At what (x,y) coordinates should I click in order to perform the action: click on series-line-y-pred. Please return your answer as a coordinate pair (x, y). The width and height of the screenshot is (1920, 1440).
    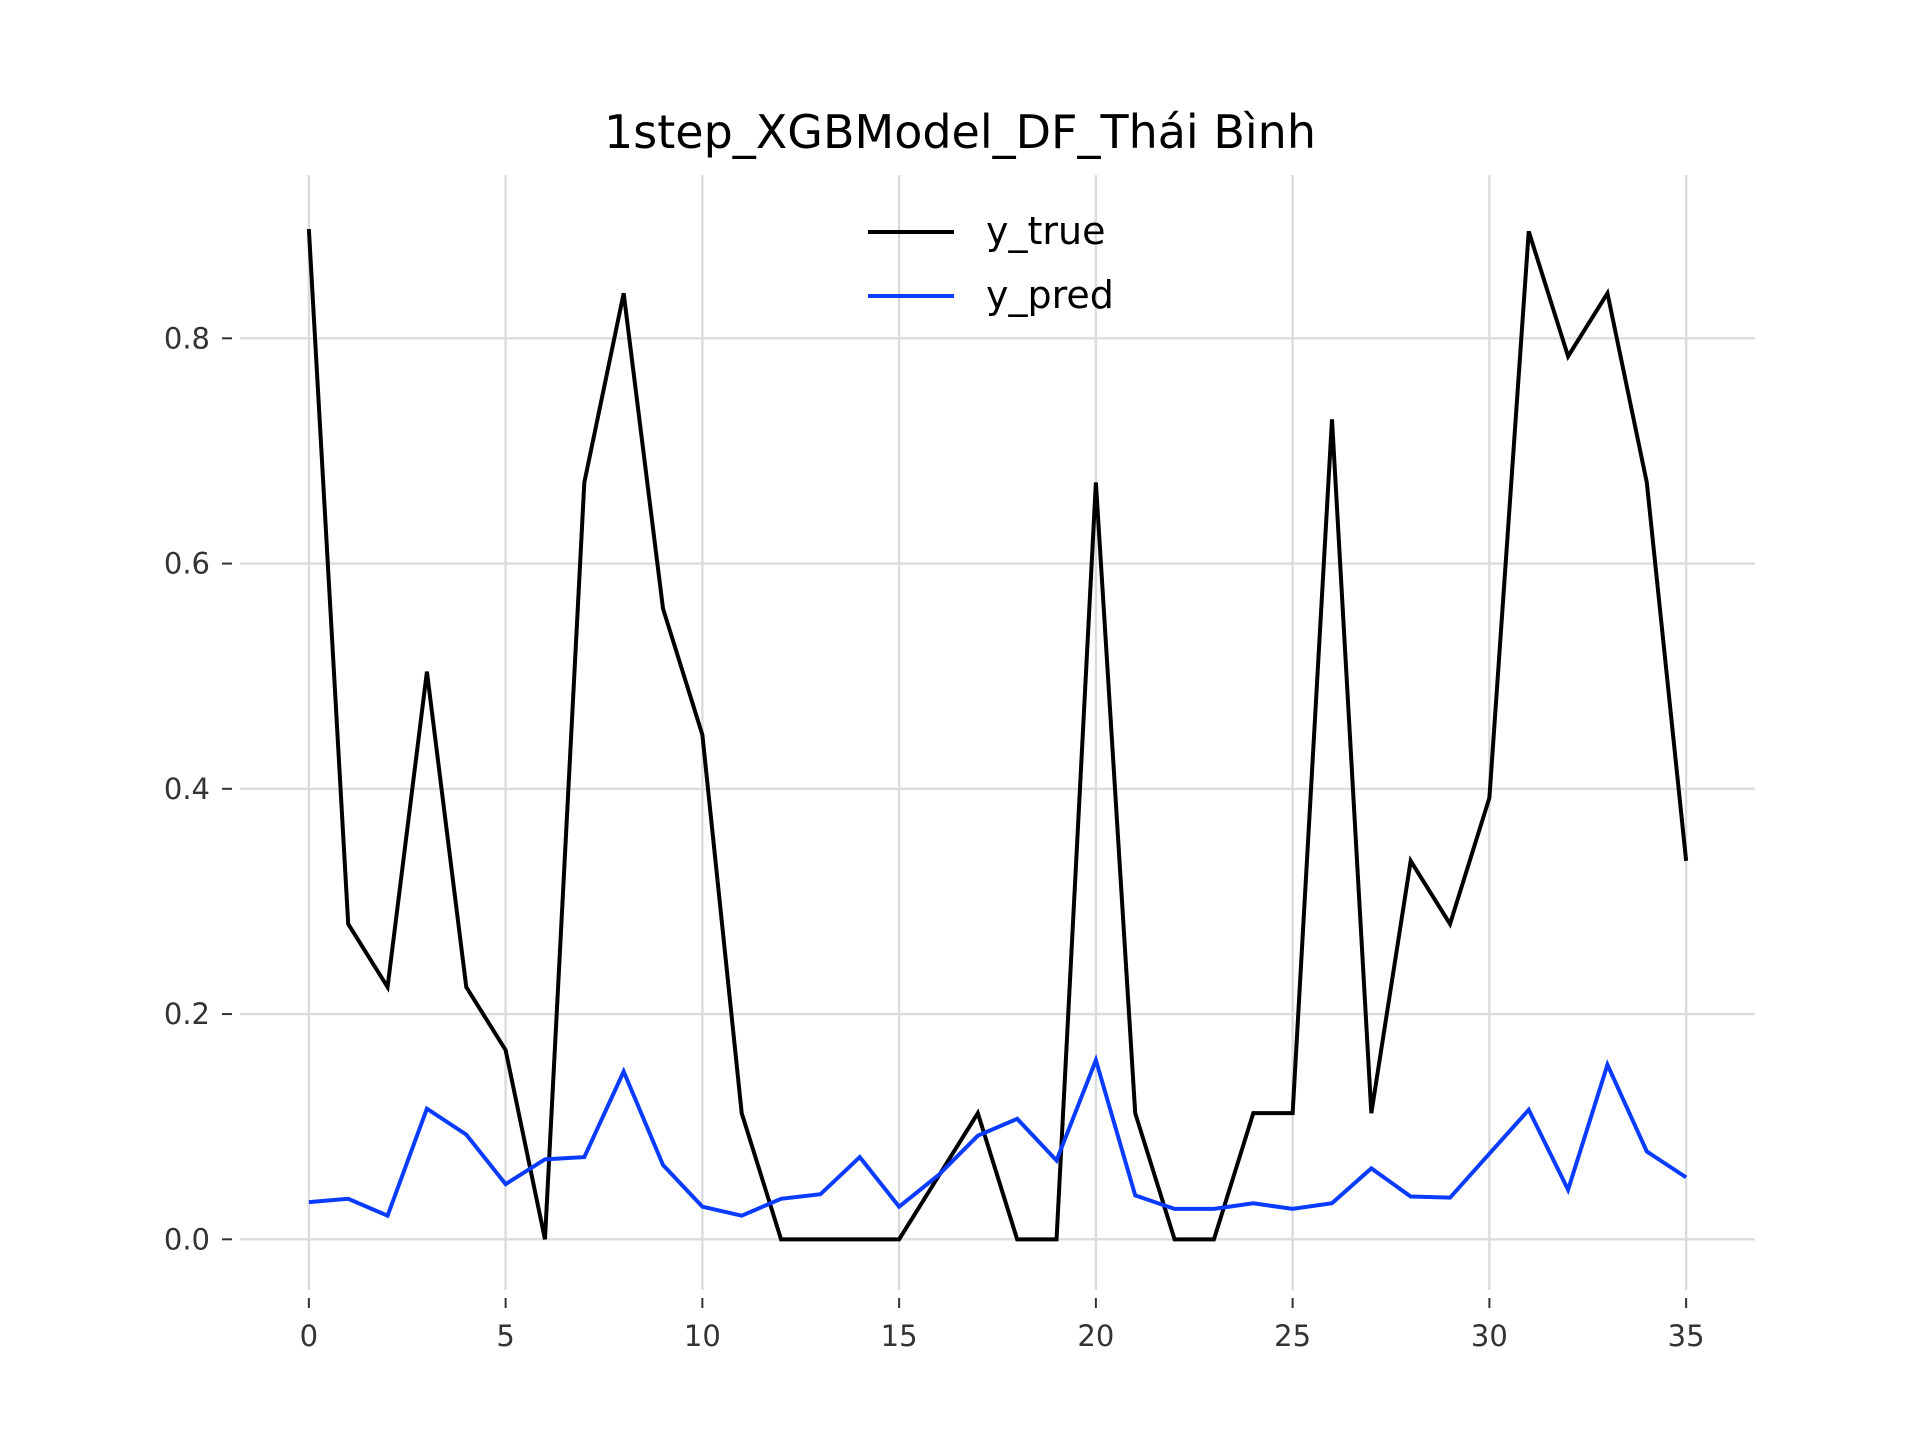
    Looking at the image, I should click on (998, 1136).